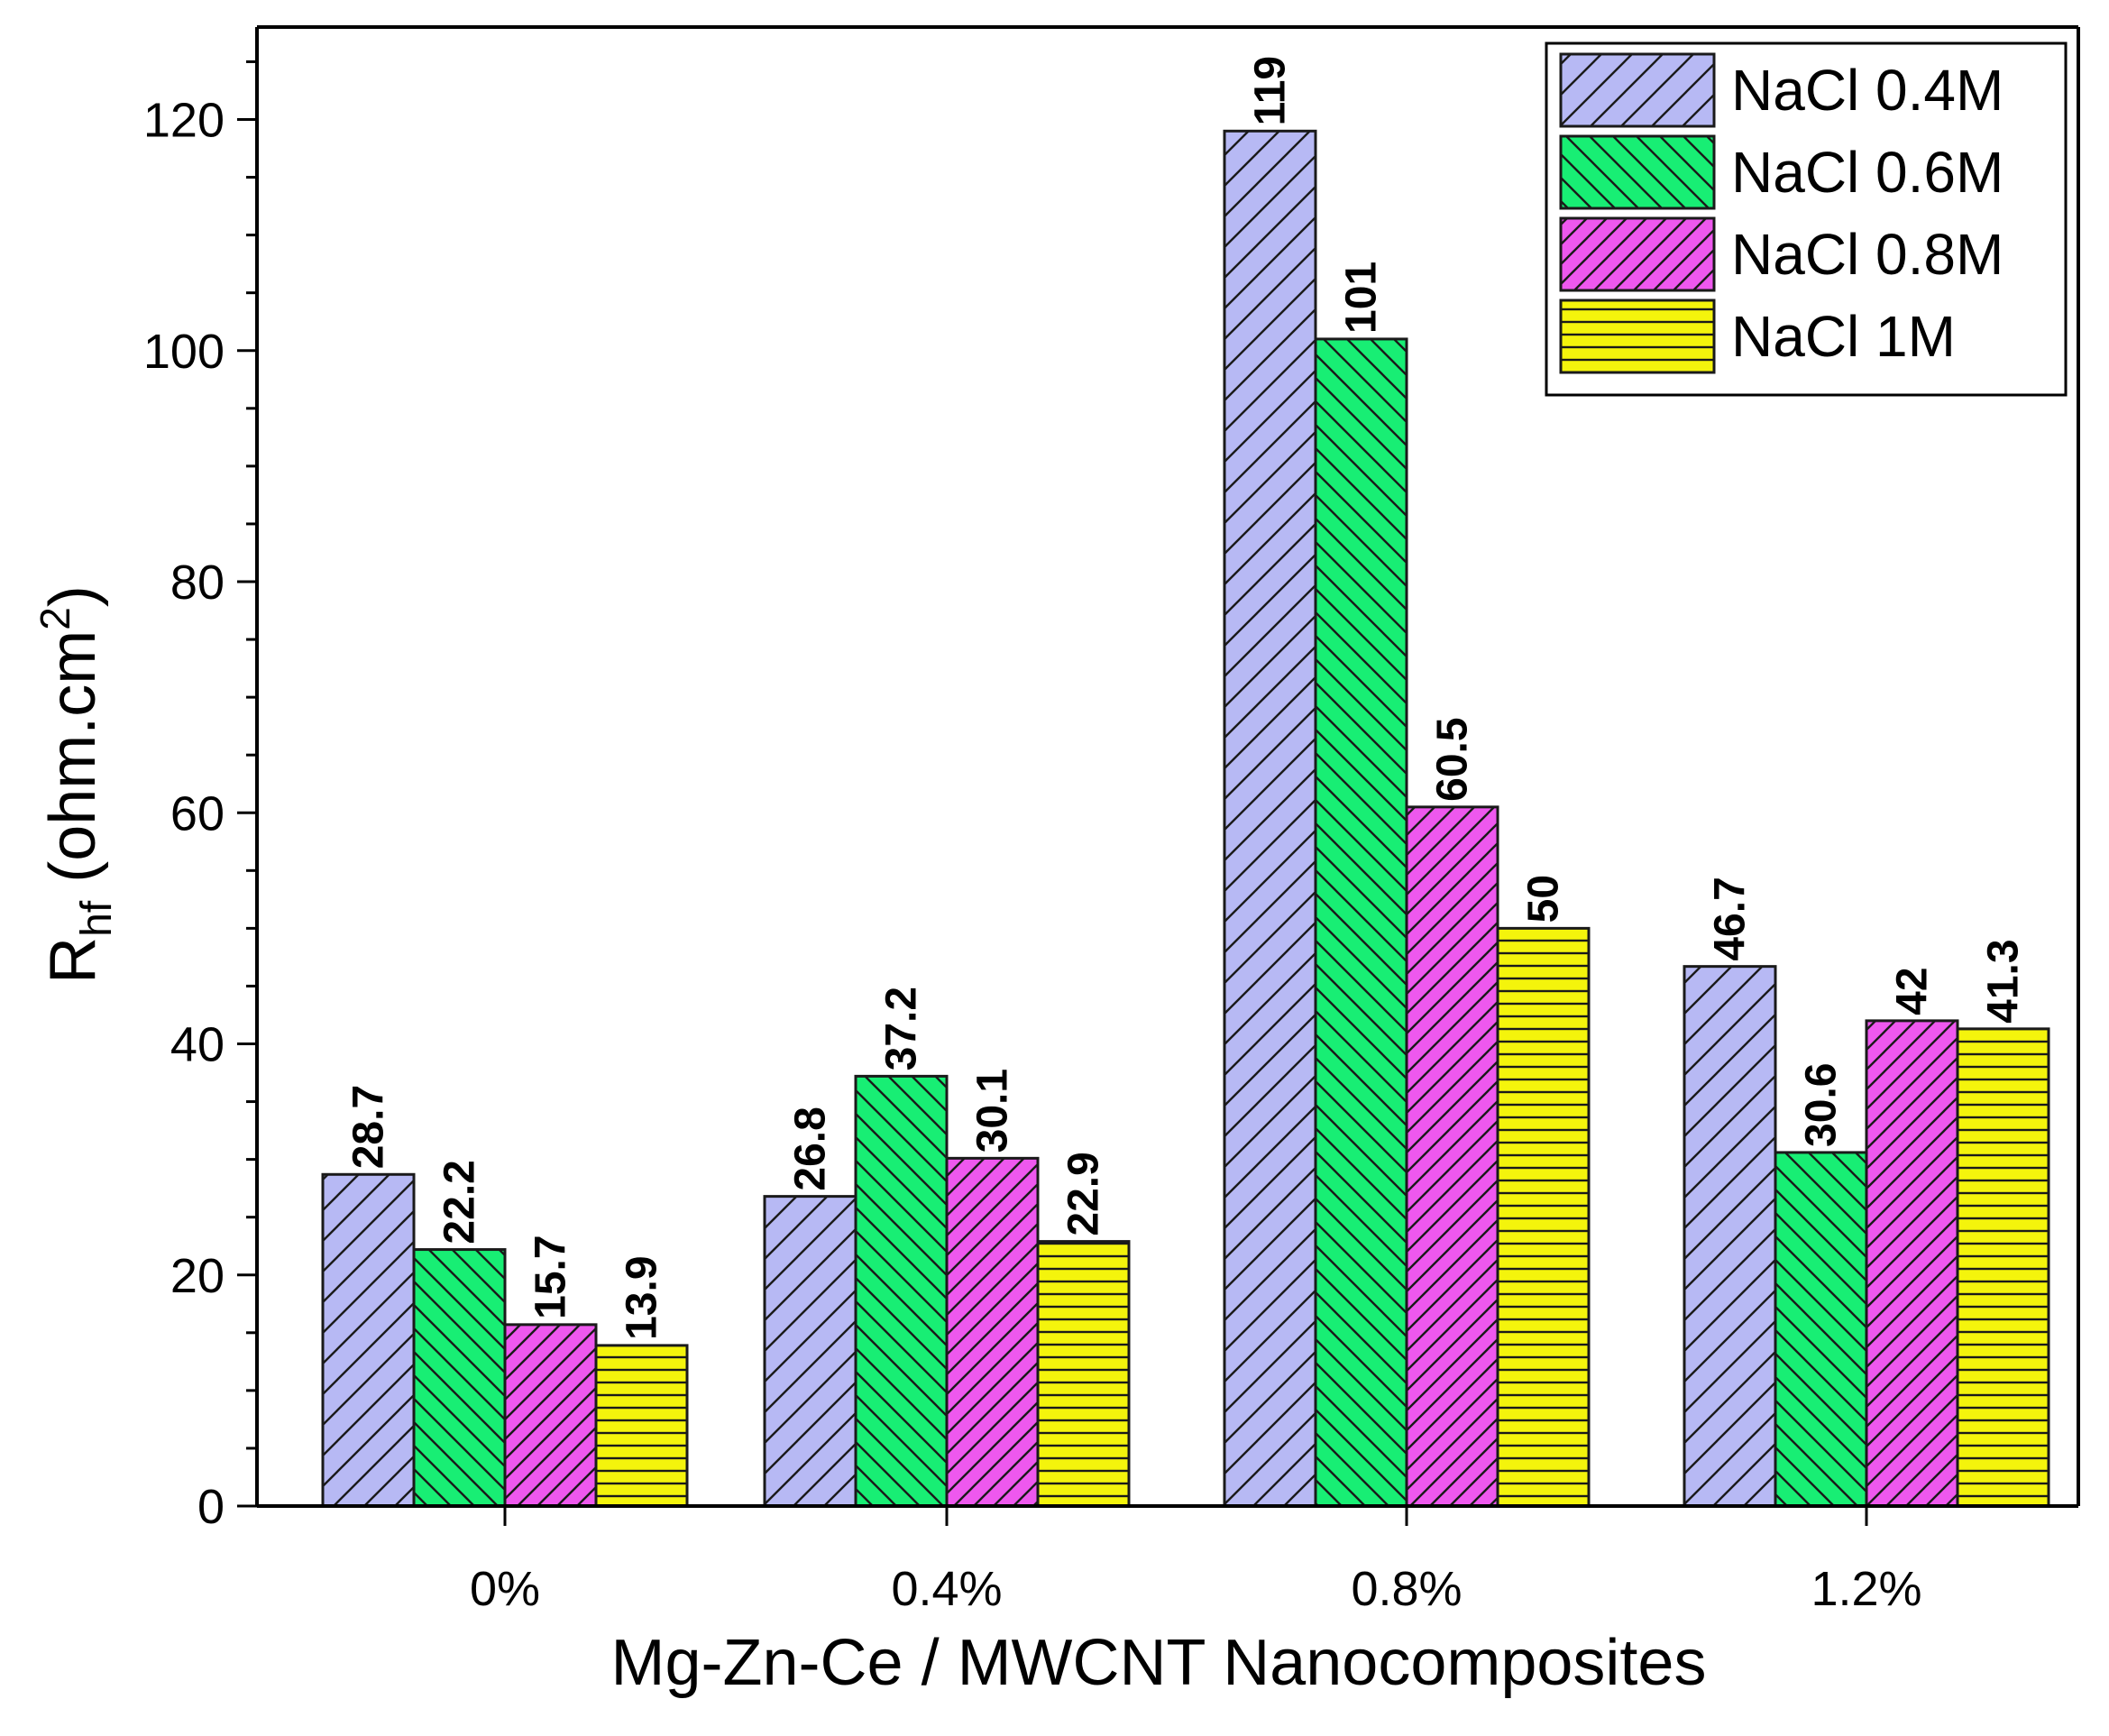 This screenshot has height=1736, width=2109. I want to click on bar-nacl-0.8m-0.4%, so click(992, 1332).